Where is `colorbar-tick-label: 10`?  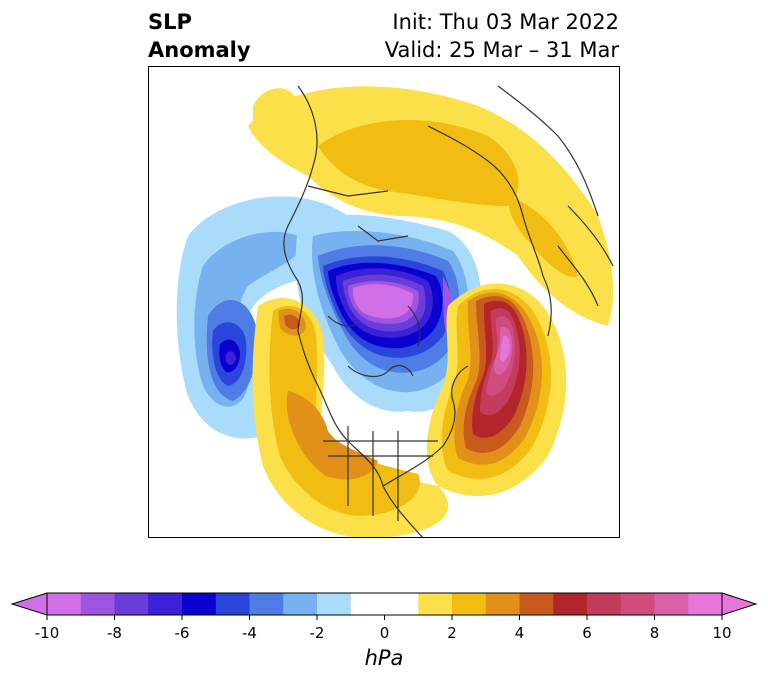 colorbar-tick-label: 10 is located at coordinates (722, 633).